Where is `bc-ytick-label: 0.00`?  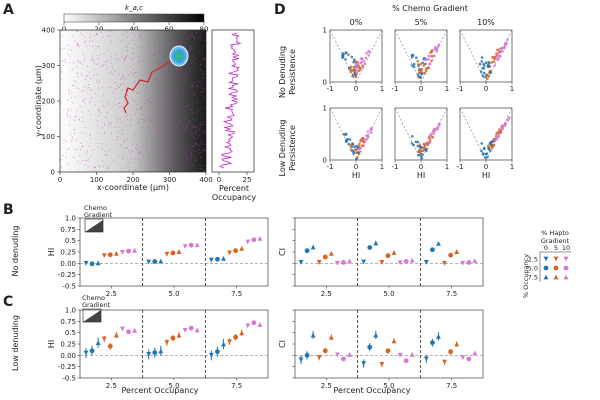 bc-ytick-label: 0.00 is located at coordinates (68, 264).